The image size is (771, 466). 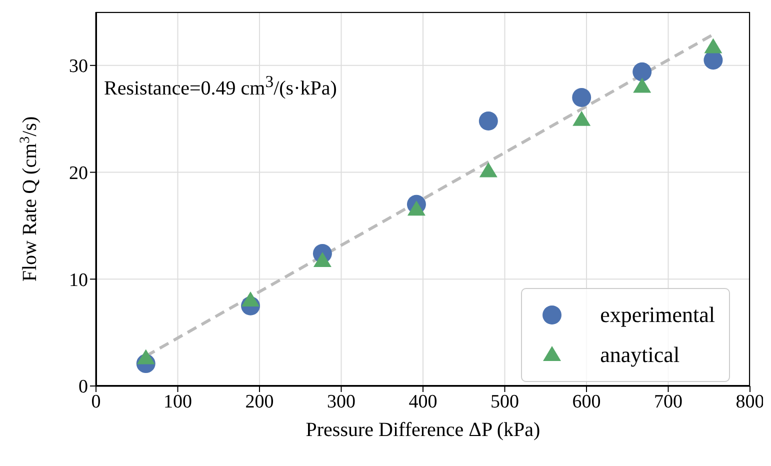 What do you see at coordinates (220, 86) in the screenshot?
I see `annotation: Resistance=0.49 cm$^{3}$/(s·kPa)` at bounding box center [220, 86].